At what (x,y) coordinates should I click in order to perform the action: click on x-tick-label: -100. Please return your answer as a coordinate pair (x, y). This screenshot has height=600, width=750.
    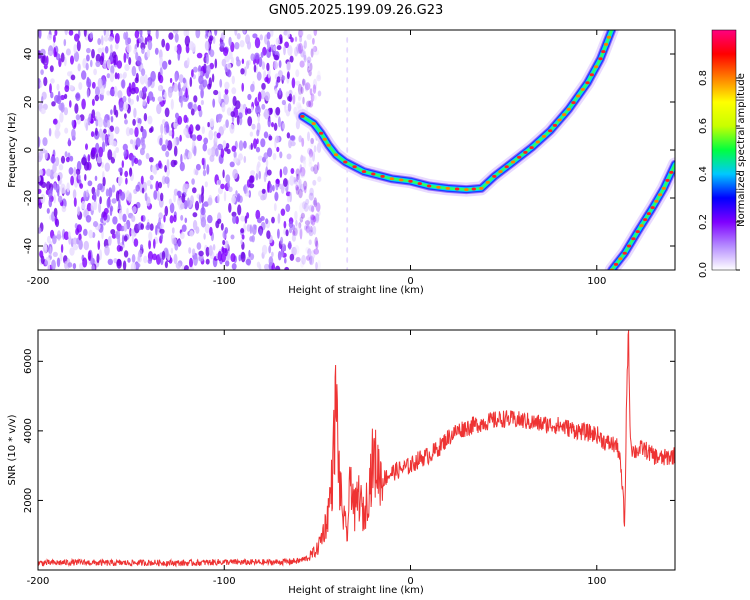
    Looking at the image, I should click on (224, 581).